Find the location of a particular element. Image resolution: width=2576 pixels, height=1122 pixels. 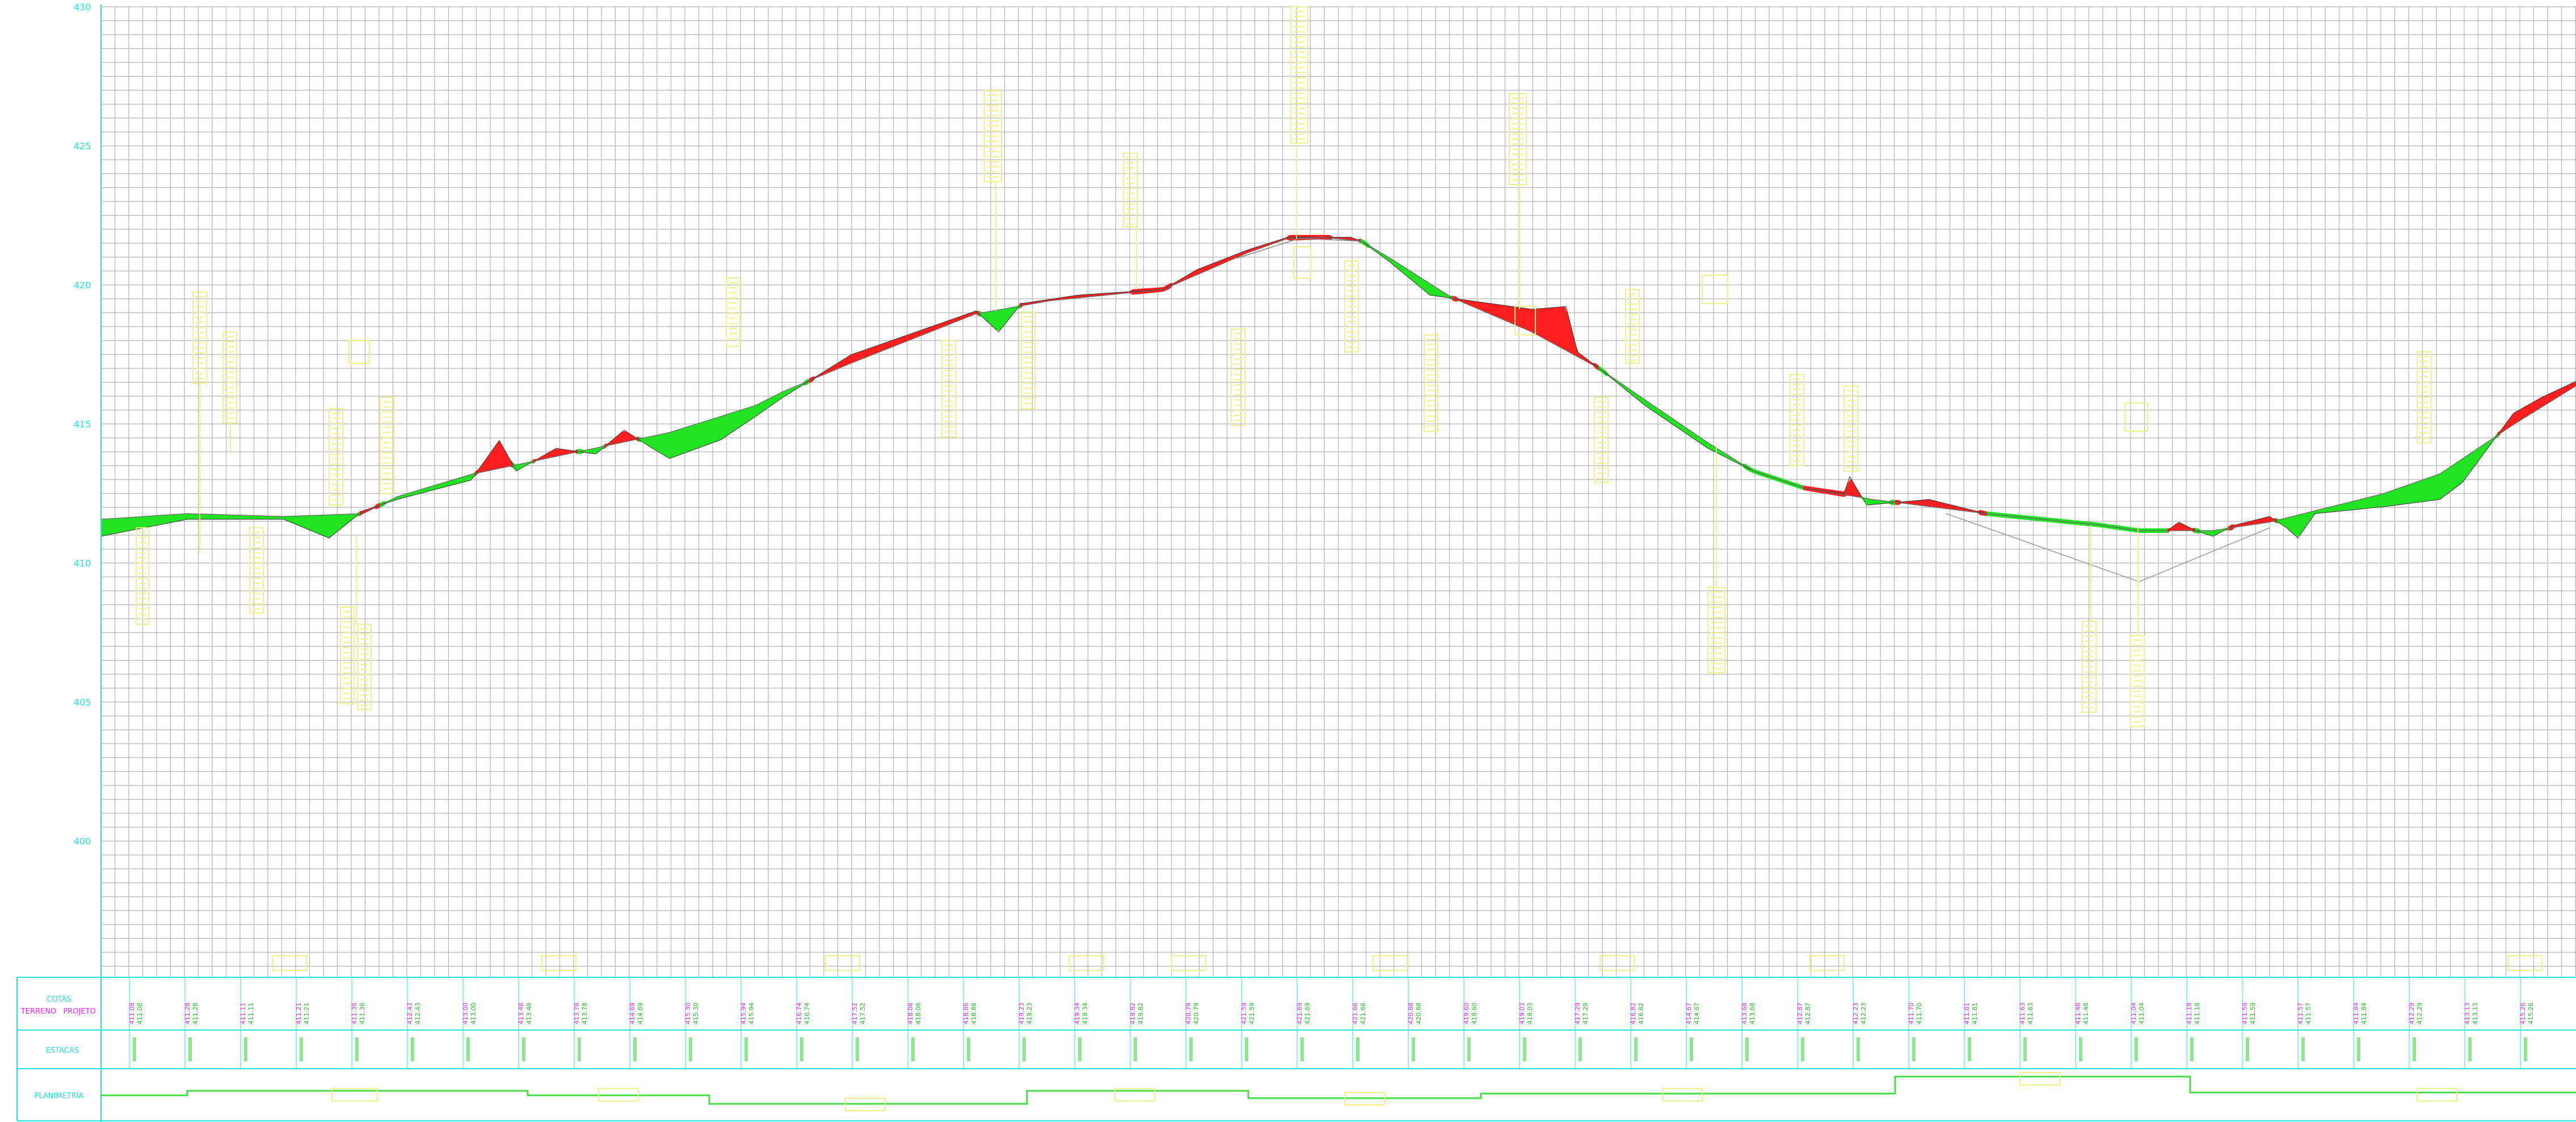

cota-terreno-value: 415.26 is located at coordinates (2523, 1014).